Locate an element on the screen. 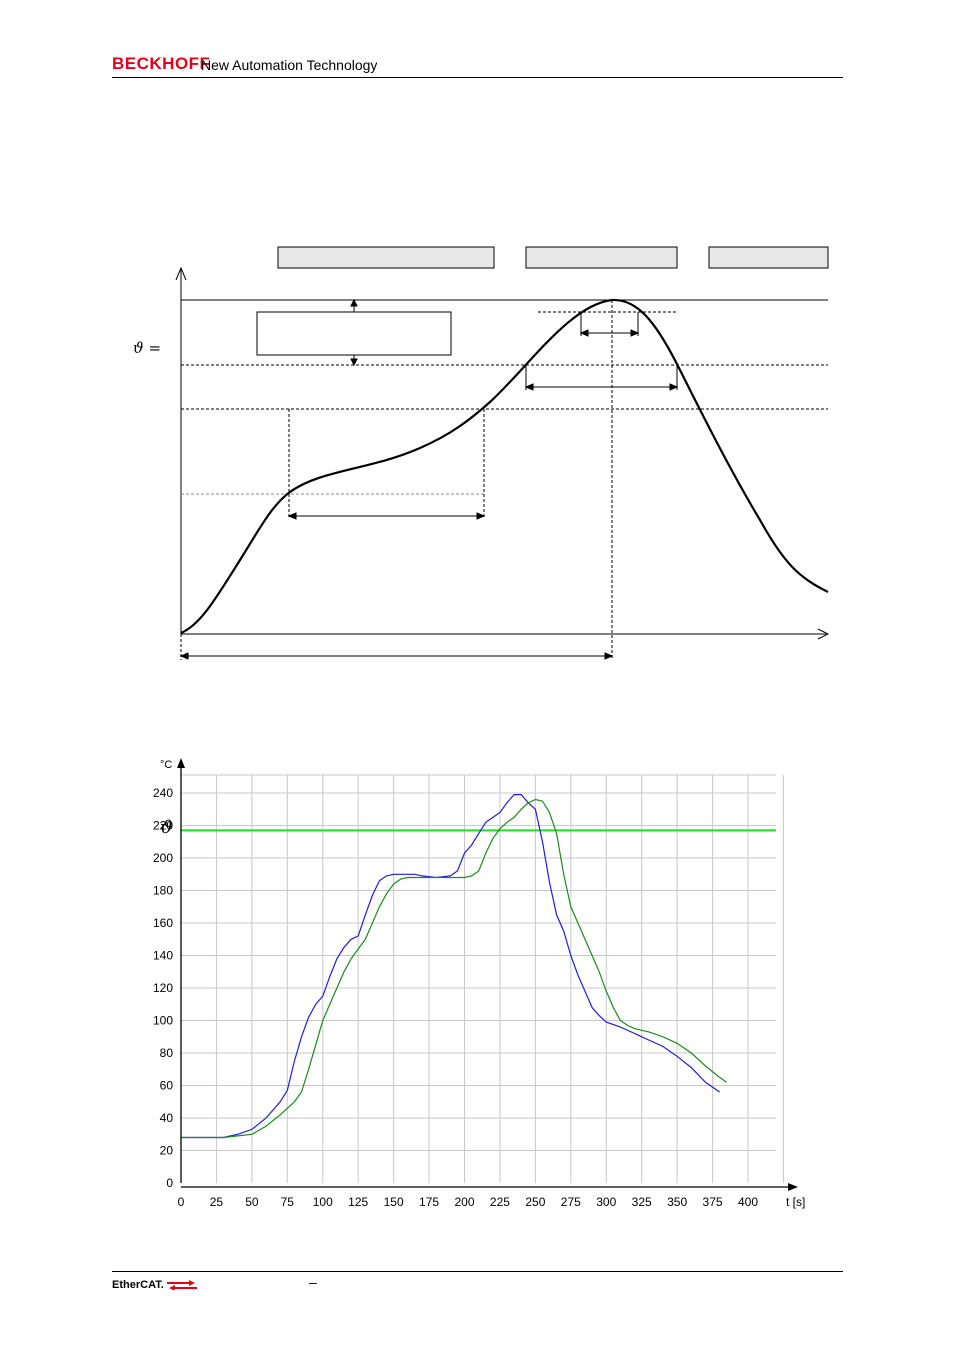 Image resolution: width=954 pixels, height=1350 pixels. x-tick-label: 150 is located at coordinates (394, 1202).